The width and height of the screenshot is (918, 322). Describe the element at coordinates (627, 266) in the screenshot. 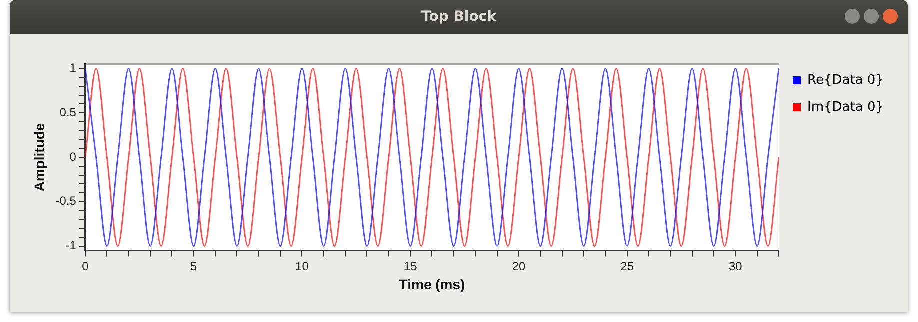

I see `x-tick-label: 25` at that location.